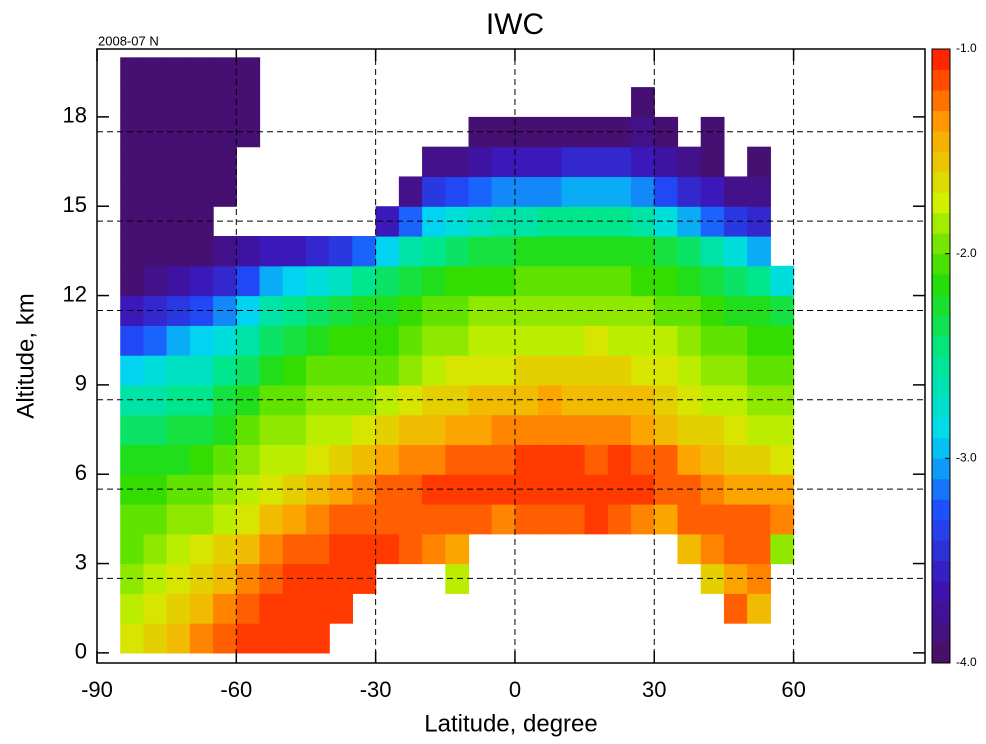  Describe the element at coordinates (966, 48) in the screenshot. I see `colorbar-tick-label: -1.0` at that location.